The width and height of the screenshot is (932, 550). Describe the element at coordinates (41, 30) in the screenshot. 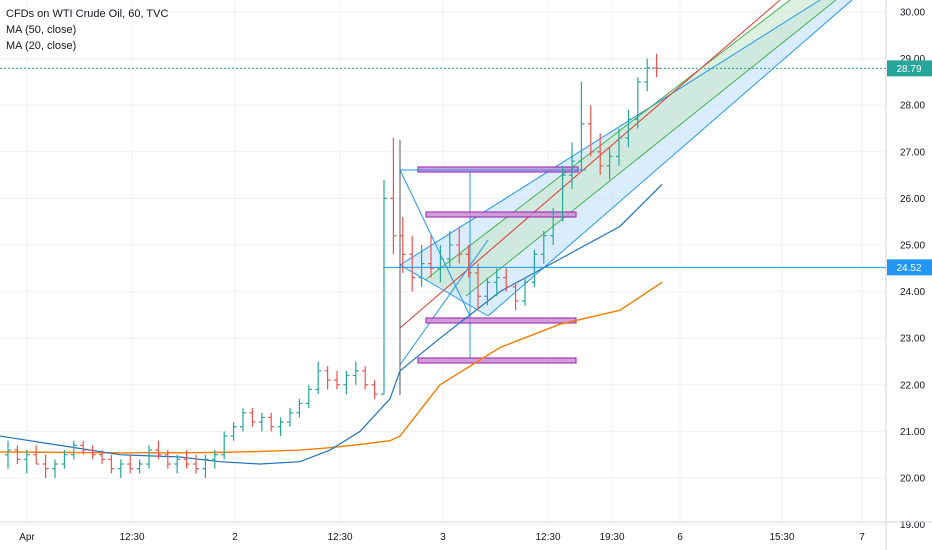

I see `ma50-legend: MA (50, close)` at that location.